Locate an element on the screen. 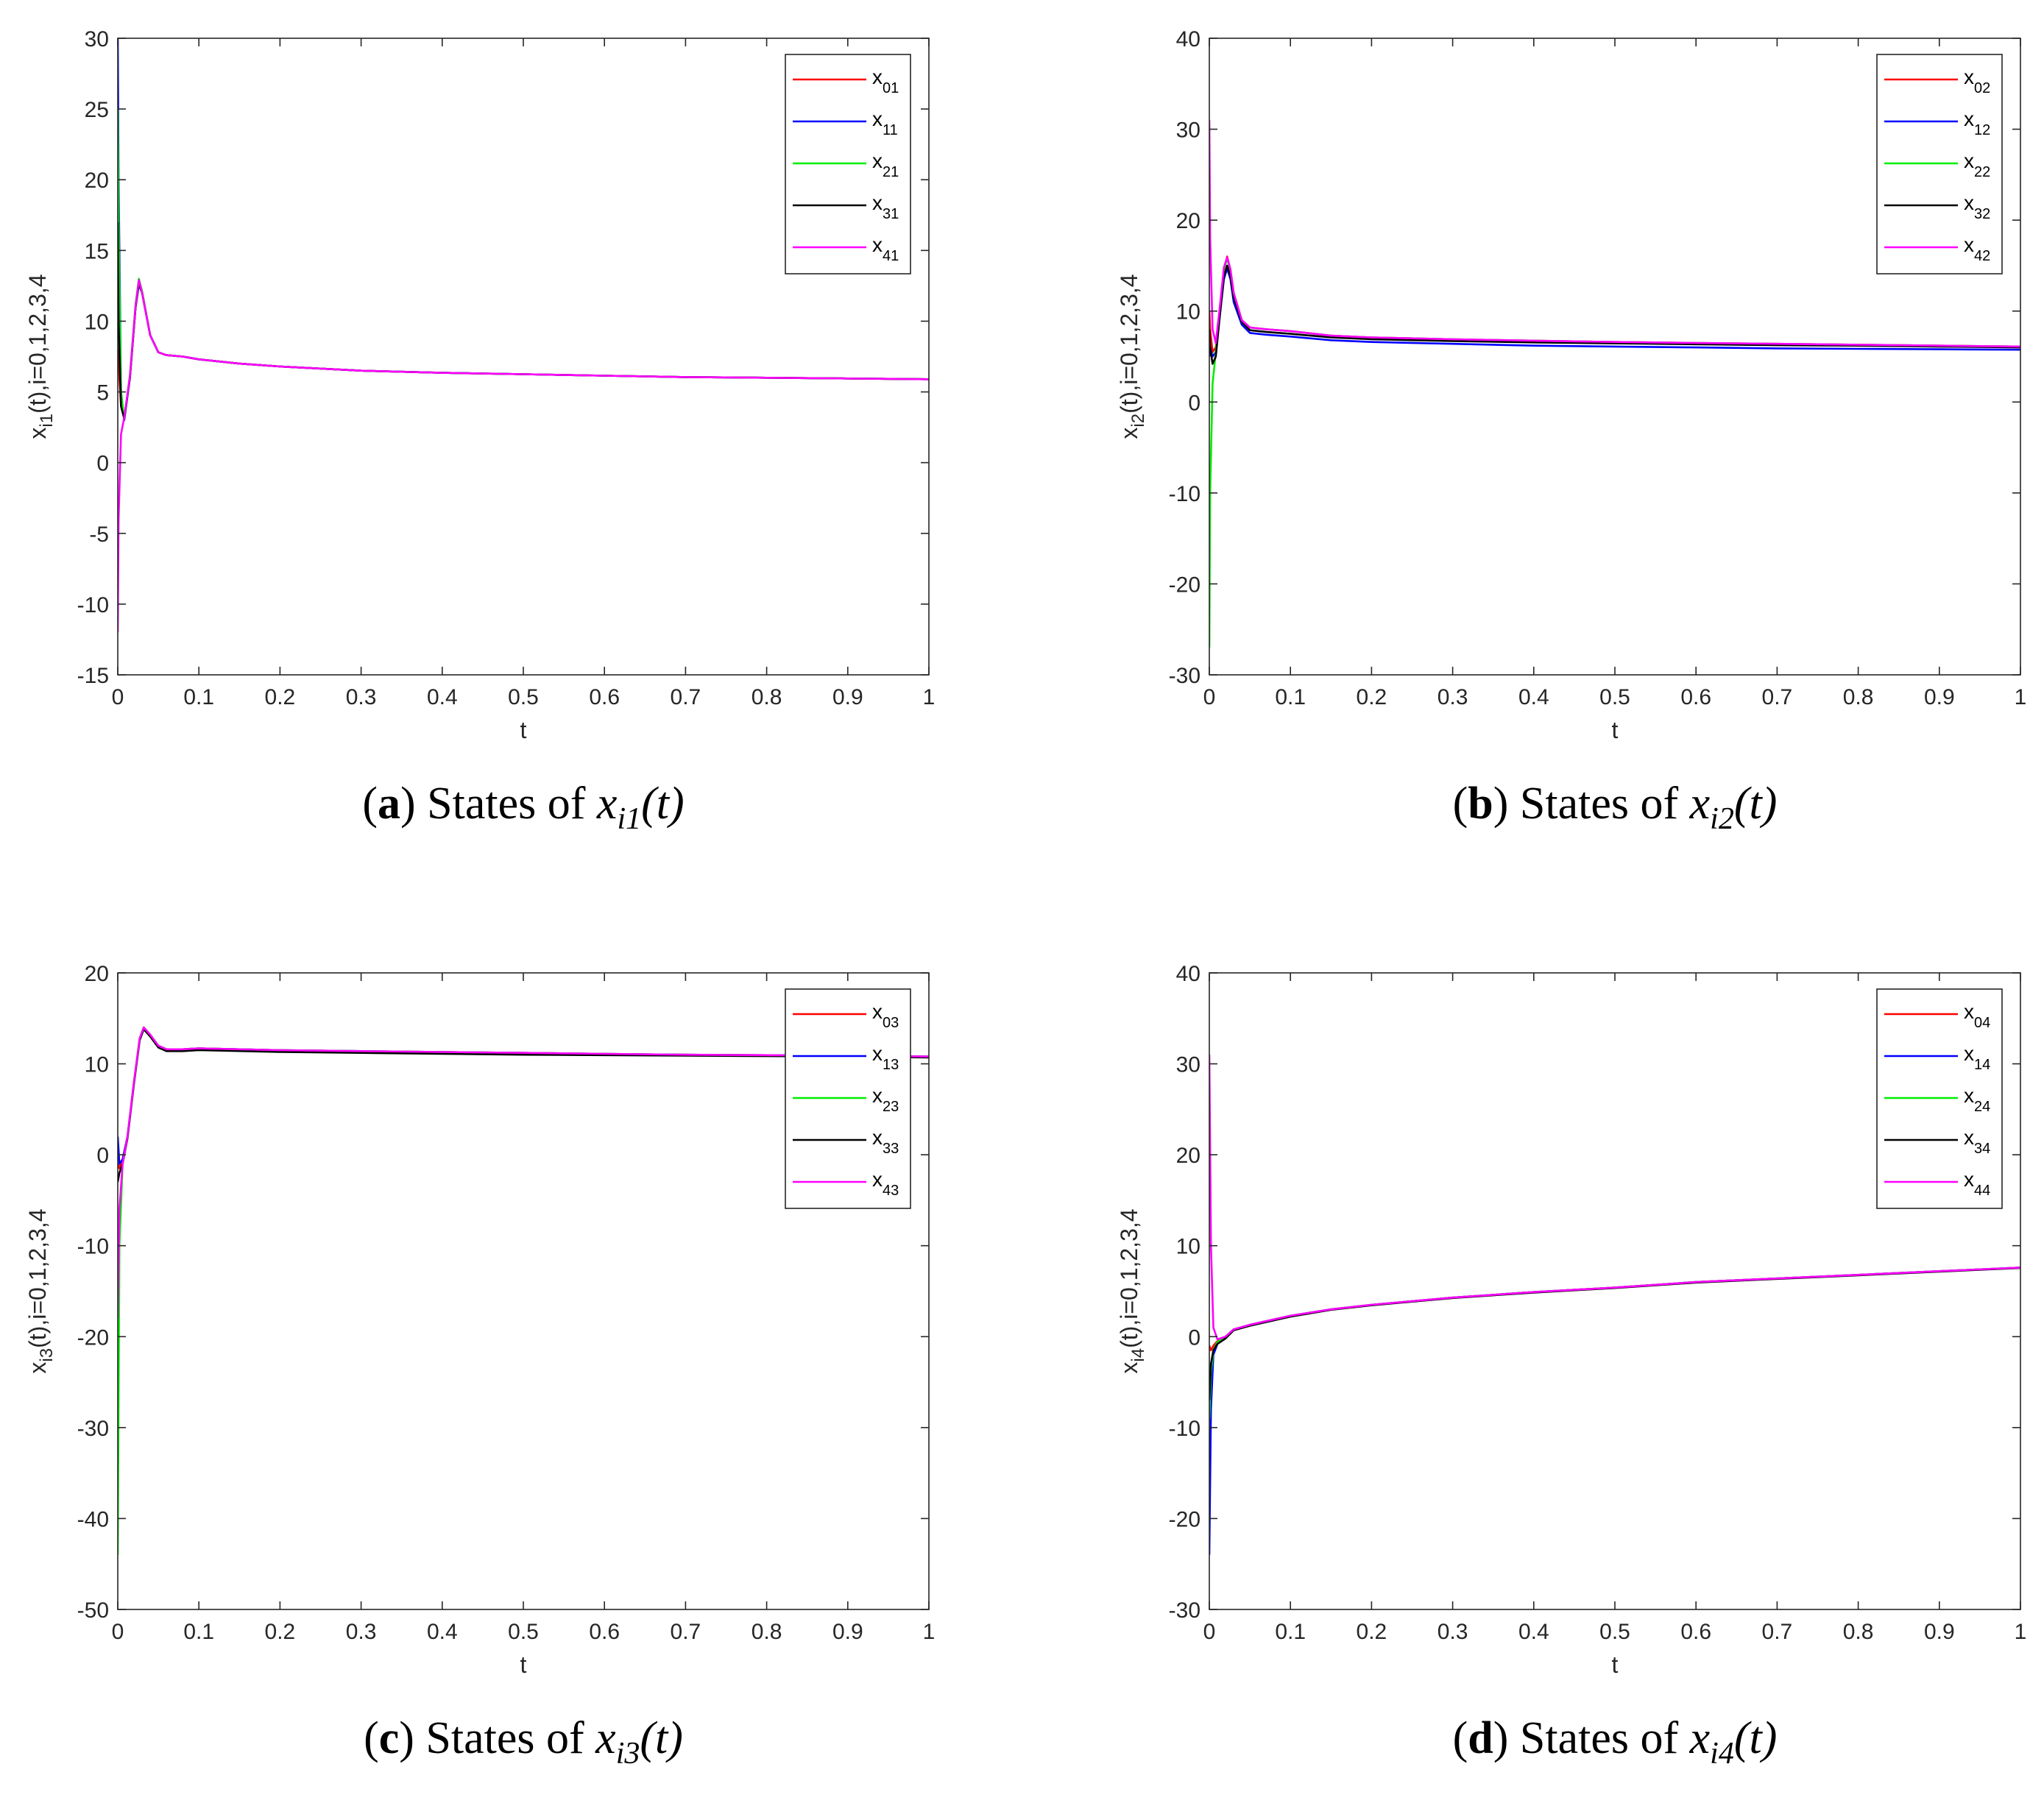 Image resolution: width=2044 pixels, height=1803 pixels. y-axis-label: xi2(t),i=0,1,2,3,4 is located at coordinates (1132, 356).